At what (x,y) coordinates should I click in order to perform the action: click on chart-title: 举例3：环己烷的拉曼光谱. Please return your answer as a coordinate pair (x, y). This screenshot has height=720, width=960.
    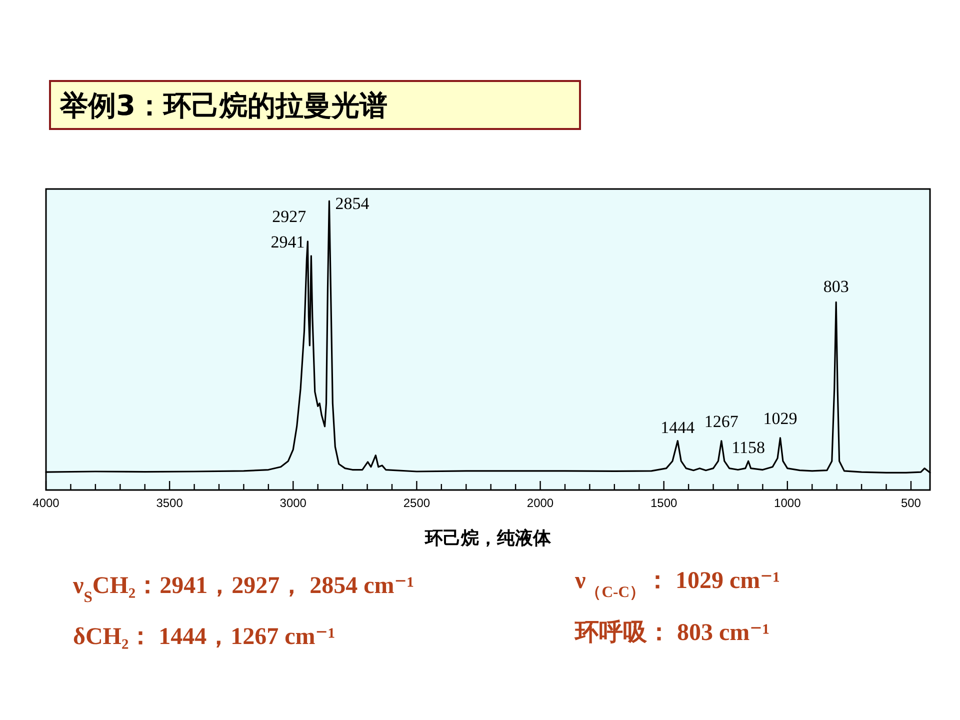
    Looking at the image, I should click on (223, 105).